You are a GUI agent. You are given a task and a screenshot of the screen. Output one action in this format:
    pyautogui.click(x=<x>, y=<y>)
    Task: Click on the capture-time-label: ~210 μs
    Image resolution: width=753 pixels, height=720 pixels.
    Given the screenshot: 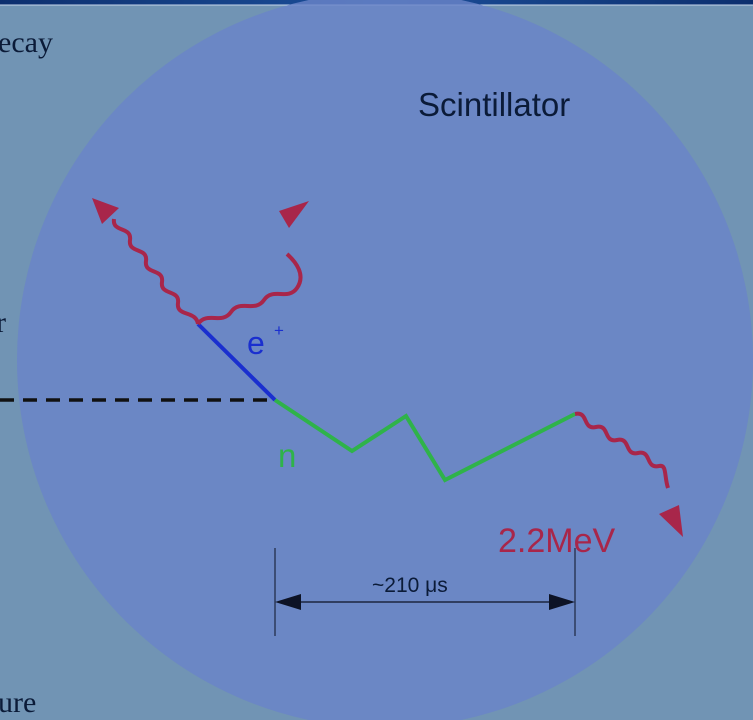 What is the action you would take?
    pyautogui.click(x=410, y=585)
    